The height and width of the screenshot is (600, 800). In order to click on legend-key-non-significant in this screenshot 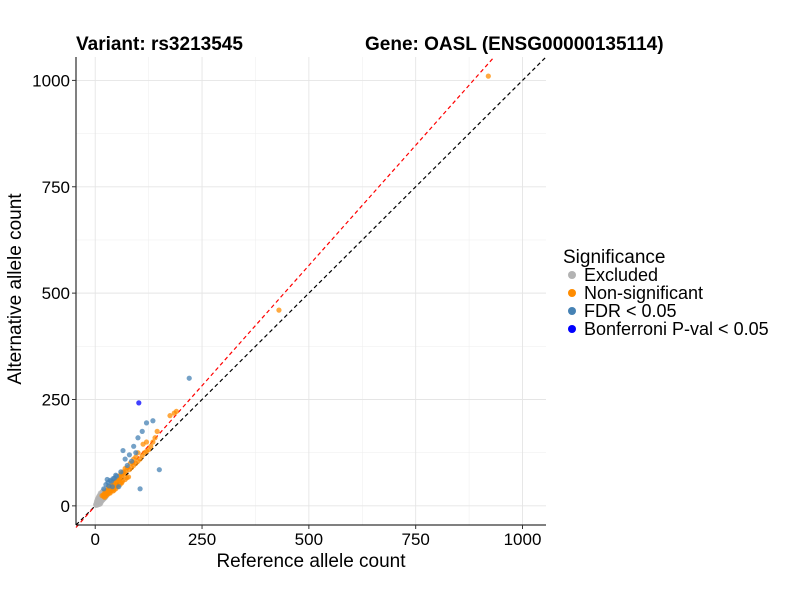, I will do `click(572, 293)`.